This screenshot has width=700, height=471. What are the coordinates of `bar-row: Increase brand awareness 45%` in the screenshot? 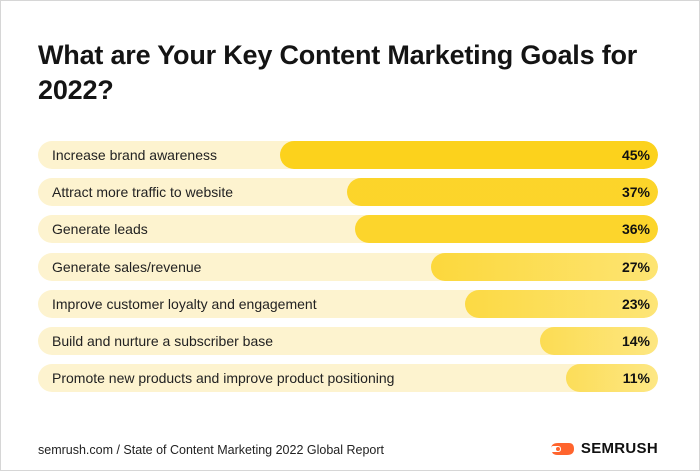 It's located at (348, 155).